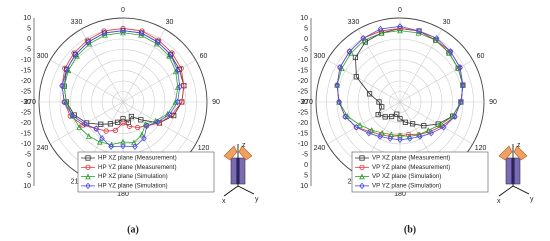  Describe the element at coordinates (26, 60) in the screenshot. I see `r-tick-label: -10` at that location.